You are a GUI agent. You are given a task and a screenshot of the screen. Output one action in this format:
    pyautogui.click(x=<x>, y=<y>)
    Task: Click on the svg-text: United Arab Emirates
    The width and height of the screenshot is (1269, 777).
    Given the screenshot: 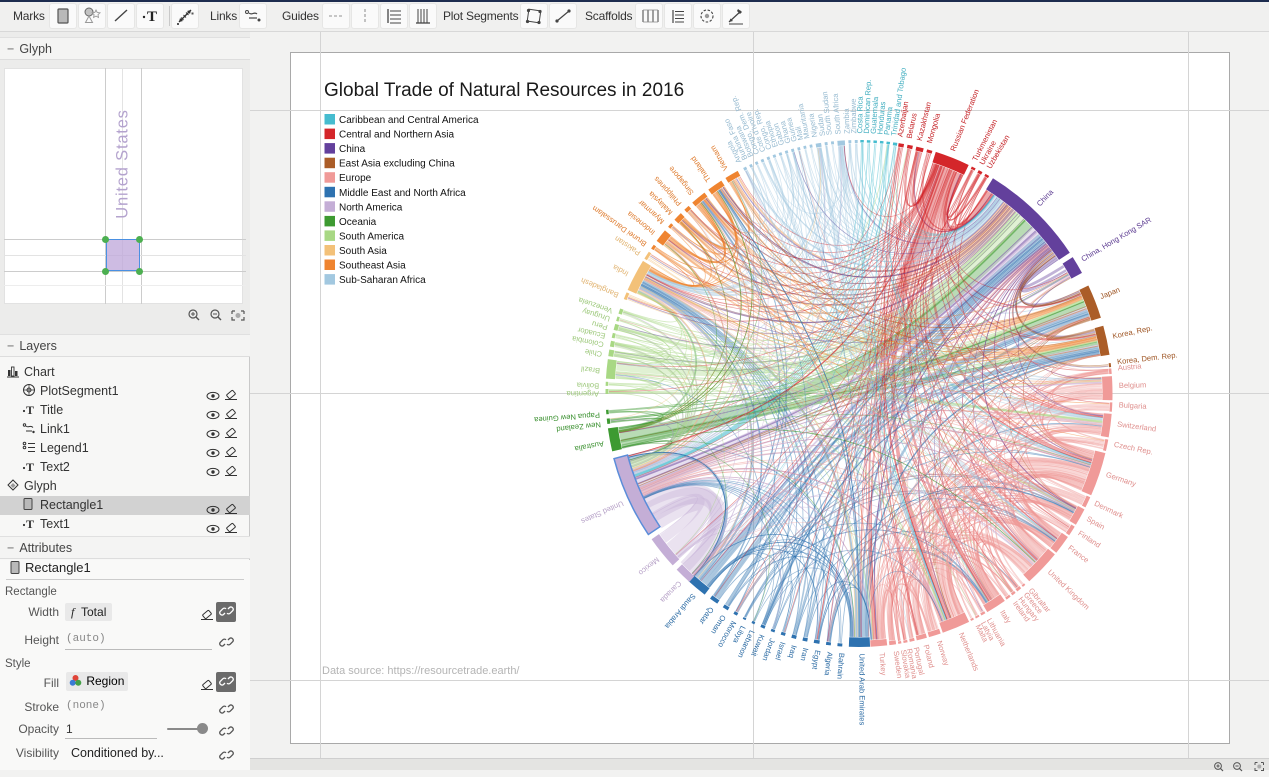 What is the action you would take?
    pyautogui.click(x=862, y=689)
    